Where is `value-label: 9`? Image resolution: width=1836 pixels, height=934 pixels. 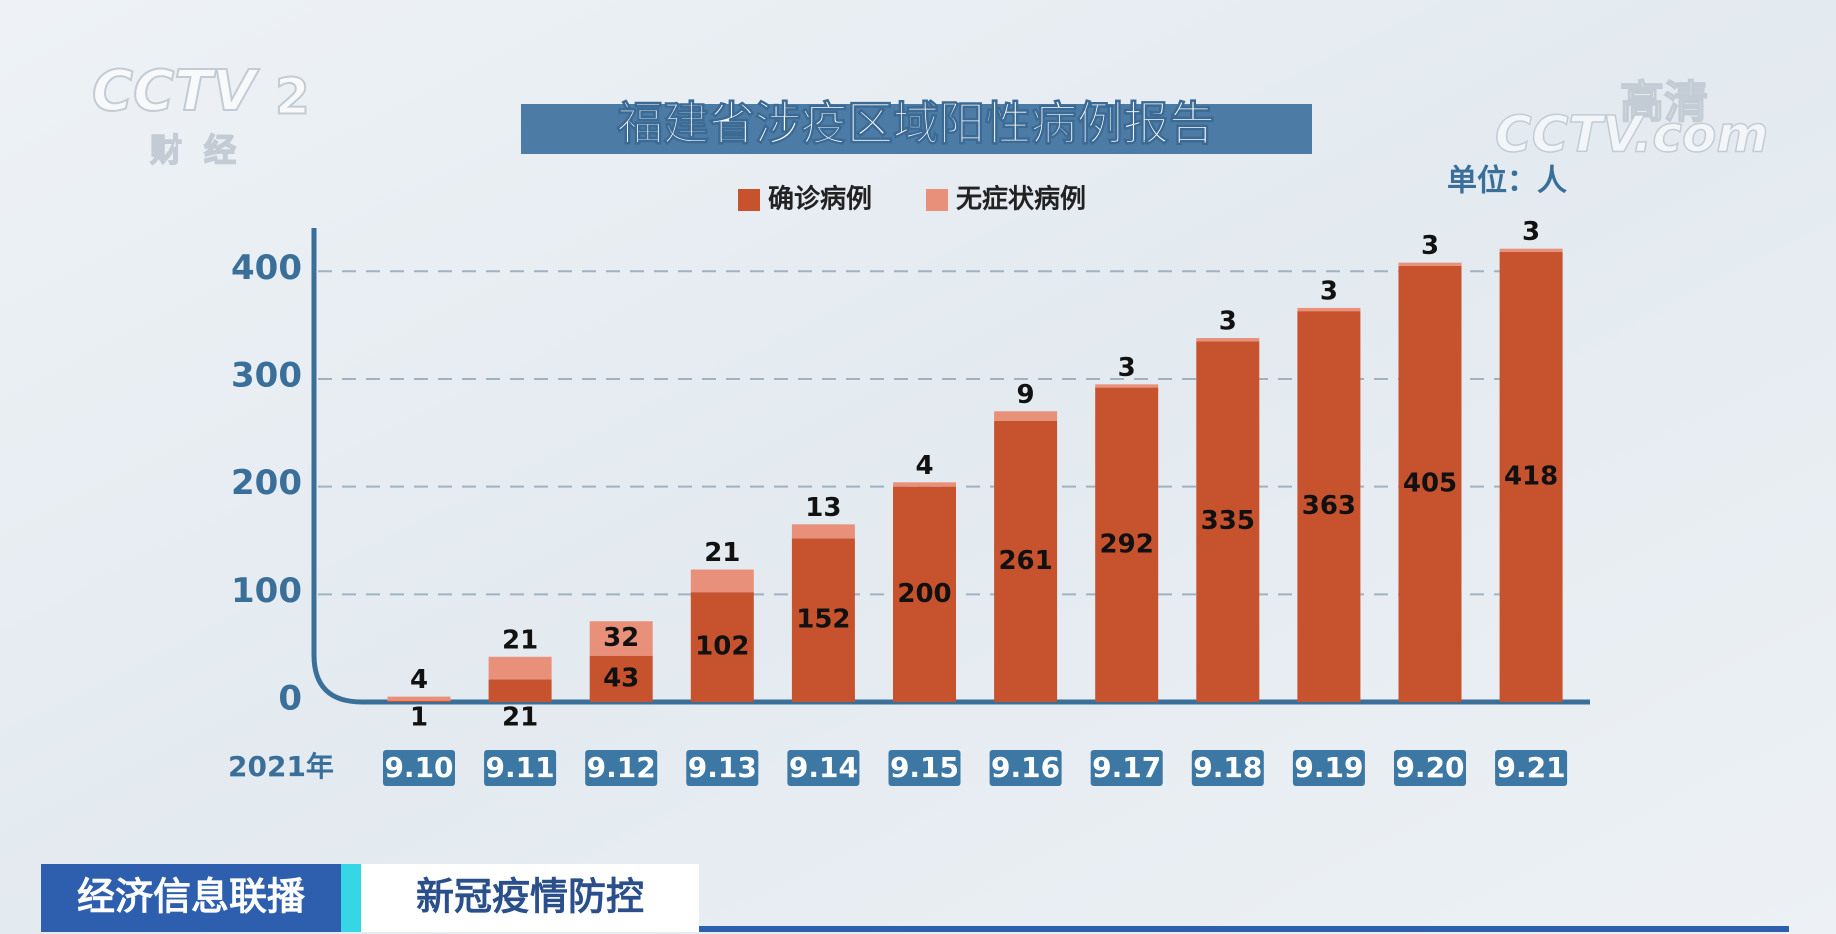
value-label: 9 is located at coordinates (1026, 395).